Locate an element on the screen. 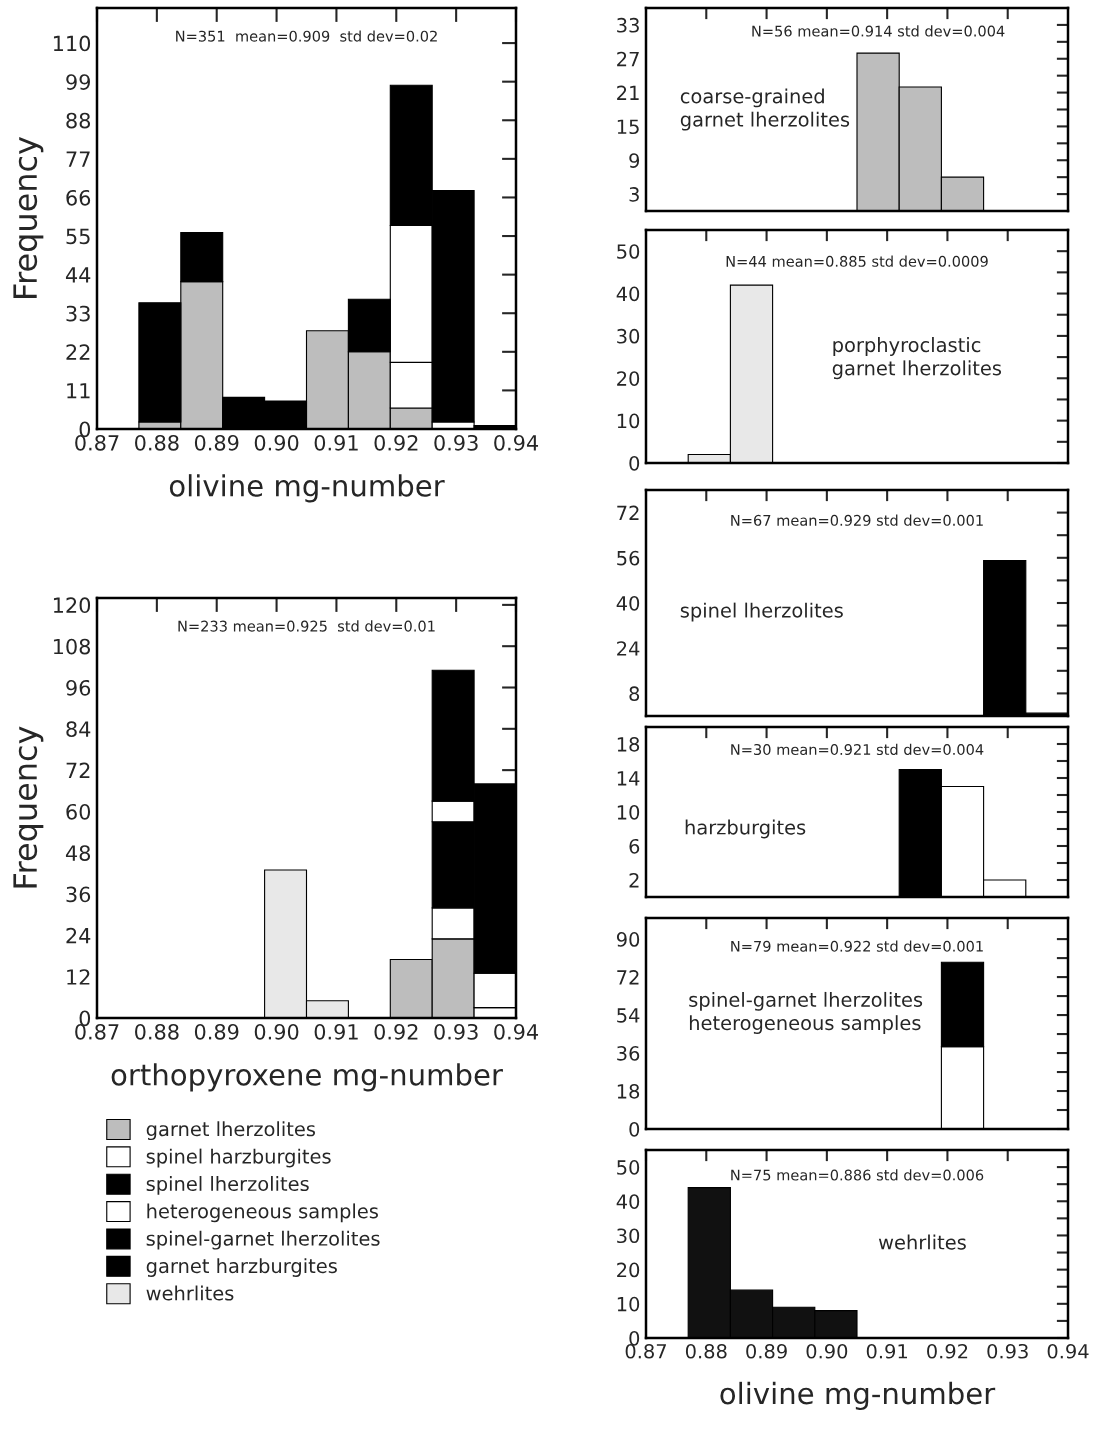 Image resolution: width=1096 pixels, height=1446 pixels. annotation: N=30 mean=0.921 std dev=0.004 is located at coordinates (857, 749).